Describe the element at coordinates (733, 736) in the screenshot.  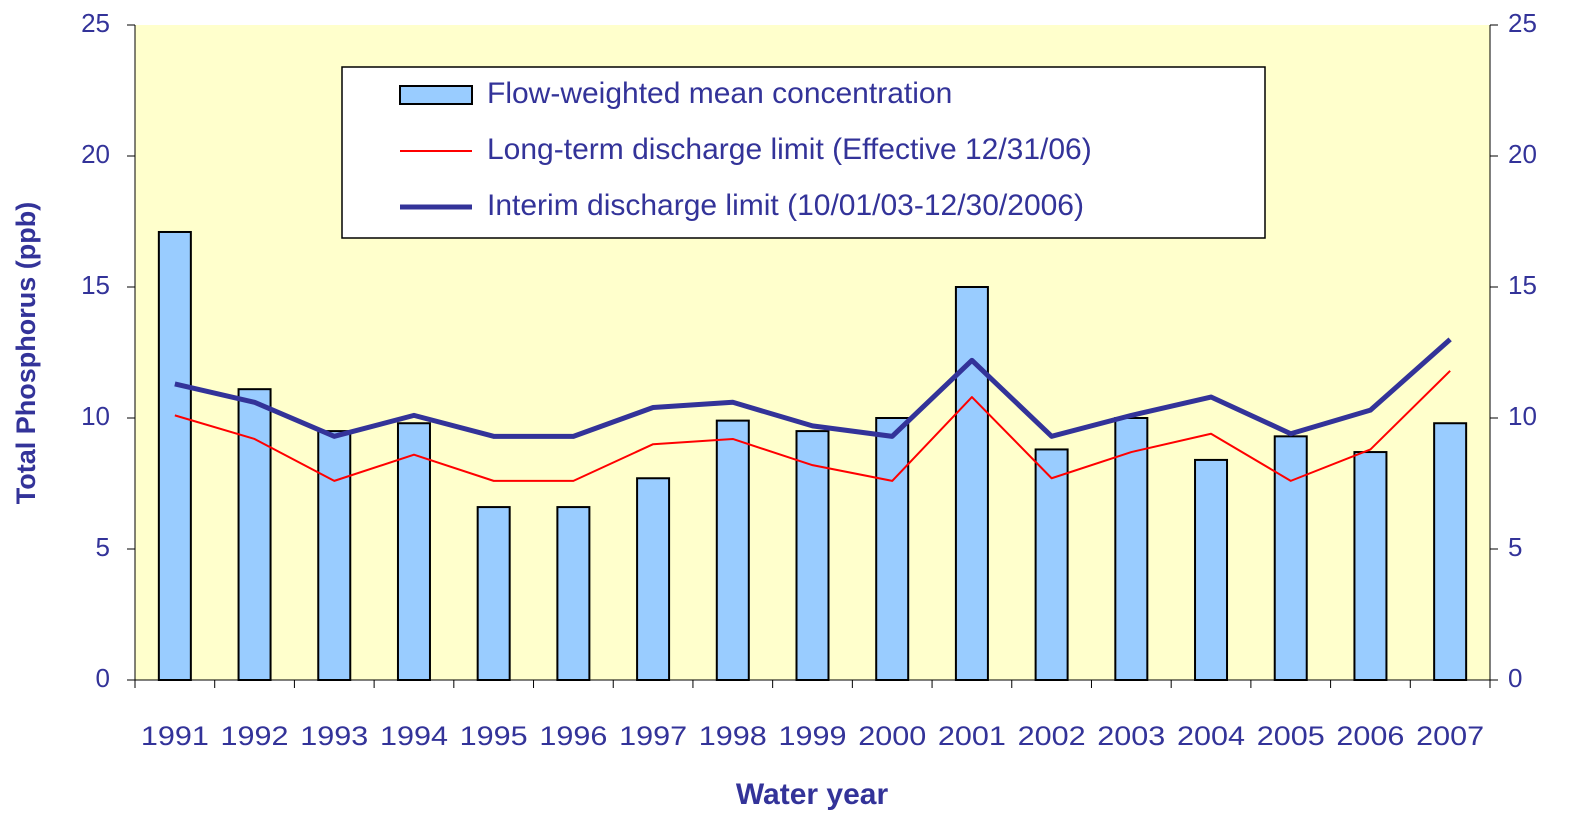
I see `x-tick-label: 1998` at that location.